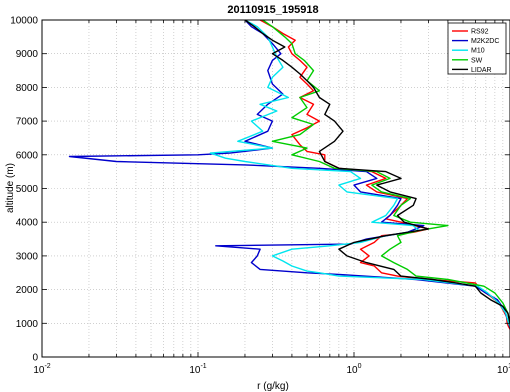 This screenshot has height=392, width=510. Describe the element at coordinates (41, 369) in the screenshot. I see `x-tick-label: 10⁻²` at that location.